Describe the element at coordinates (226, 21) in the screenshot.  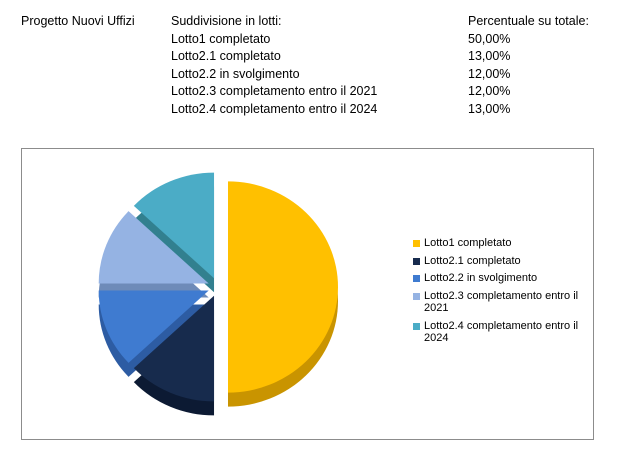
I see `subdivision-title: Suddivisione in lotti:` at that location.